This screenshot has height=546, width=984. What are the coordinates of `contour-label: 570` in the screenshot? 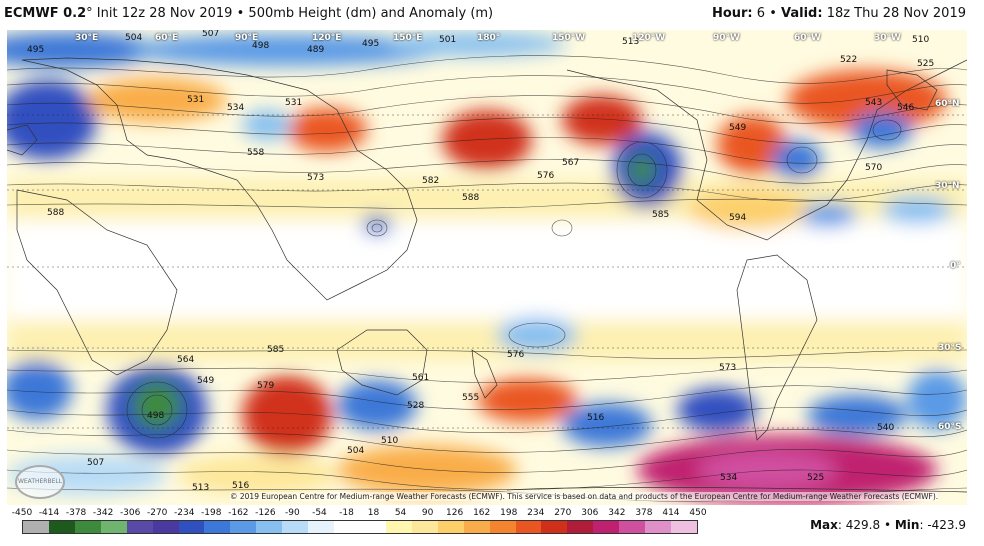 It's located at (873, 168).